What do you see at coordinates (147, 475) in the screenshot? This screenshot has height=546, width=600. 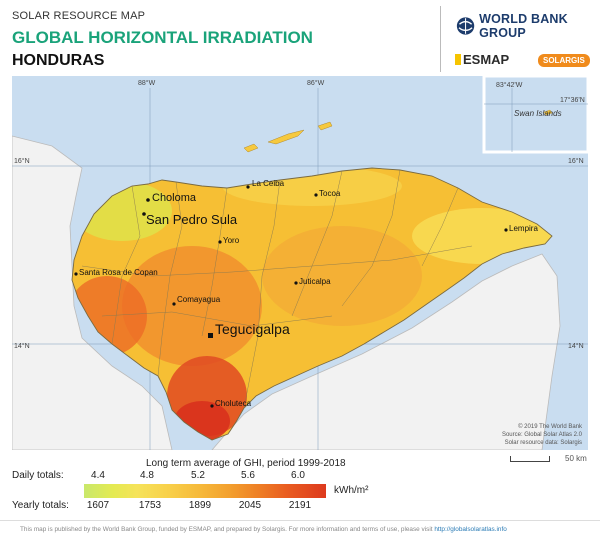 I see `daily-value: 4.8` at bounding box center [147, 475].